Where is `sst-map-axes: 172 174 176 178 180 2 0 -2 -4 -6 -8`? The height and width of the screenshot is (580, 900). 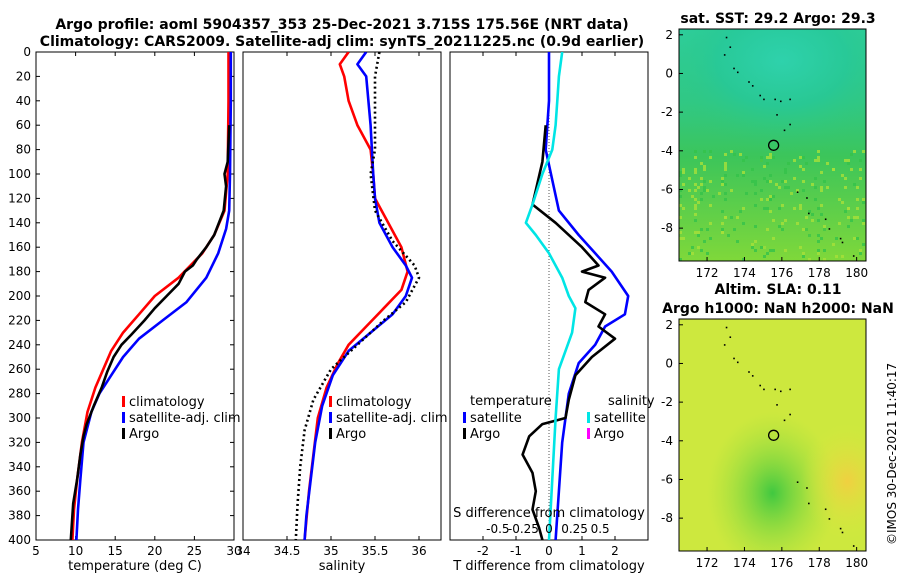
sst-map-axes: 172 174 176 178 180 2 0 -2 -4 -6 -8 is located at coordinates (764, 154).